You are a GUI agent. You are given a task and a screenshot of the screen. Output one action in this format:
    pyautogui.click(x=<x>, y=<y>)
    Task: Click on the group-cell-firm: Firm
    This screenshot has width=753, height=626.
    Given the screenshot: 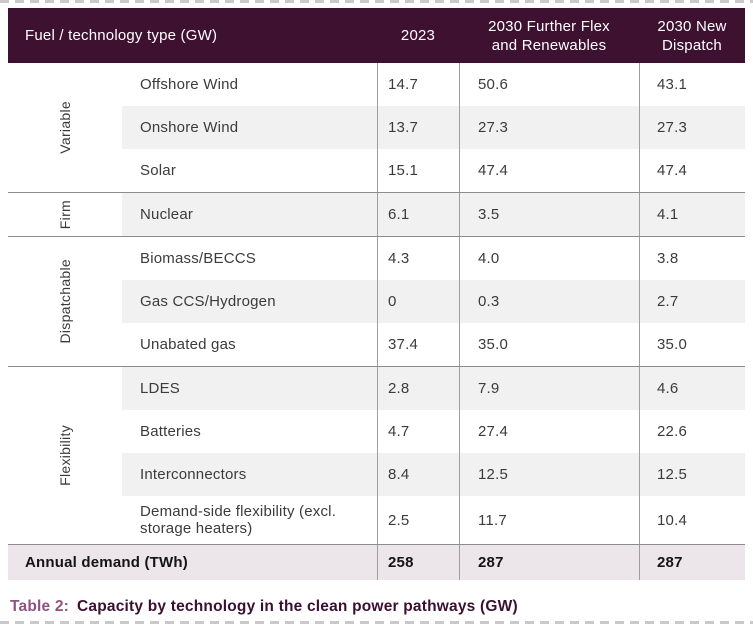 What is the action you would take?
    pyautogui.click(x=65, y=214)
    